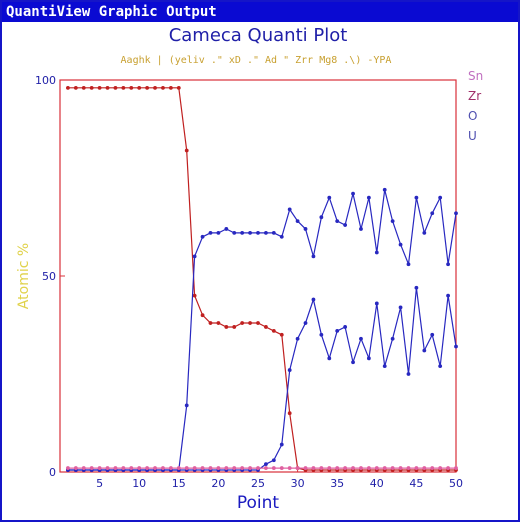 The width and height of the screenshot is (520, 522). What do you see at coordinates (258, 483) in the screenshot?
I see `x-tick-label: 25` at bounding box center [258, 483].